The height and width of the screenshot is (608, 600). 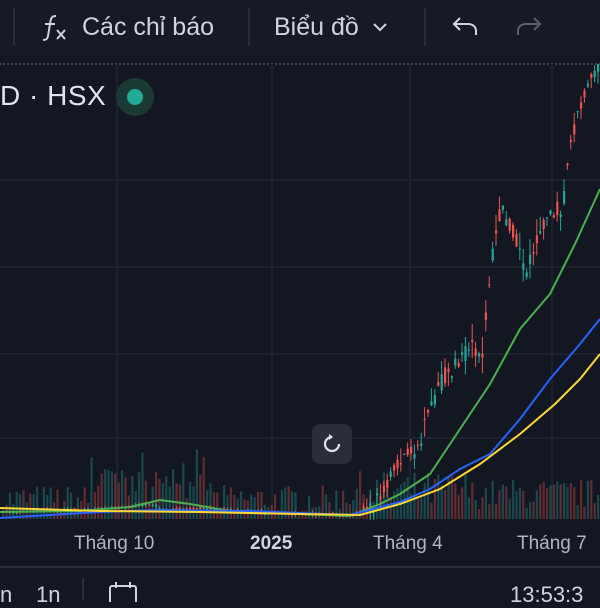 I want to click on reset-icon, so click(x=332, y=443).